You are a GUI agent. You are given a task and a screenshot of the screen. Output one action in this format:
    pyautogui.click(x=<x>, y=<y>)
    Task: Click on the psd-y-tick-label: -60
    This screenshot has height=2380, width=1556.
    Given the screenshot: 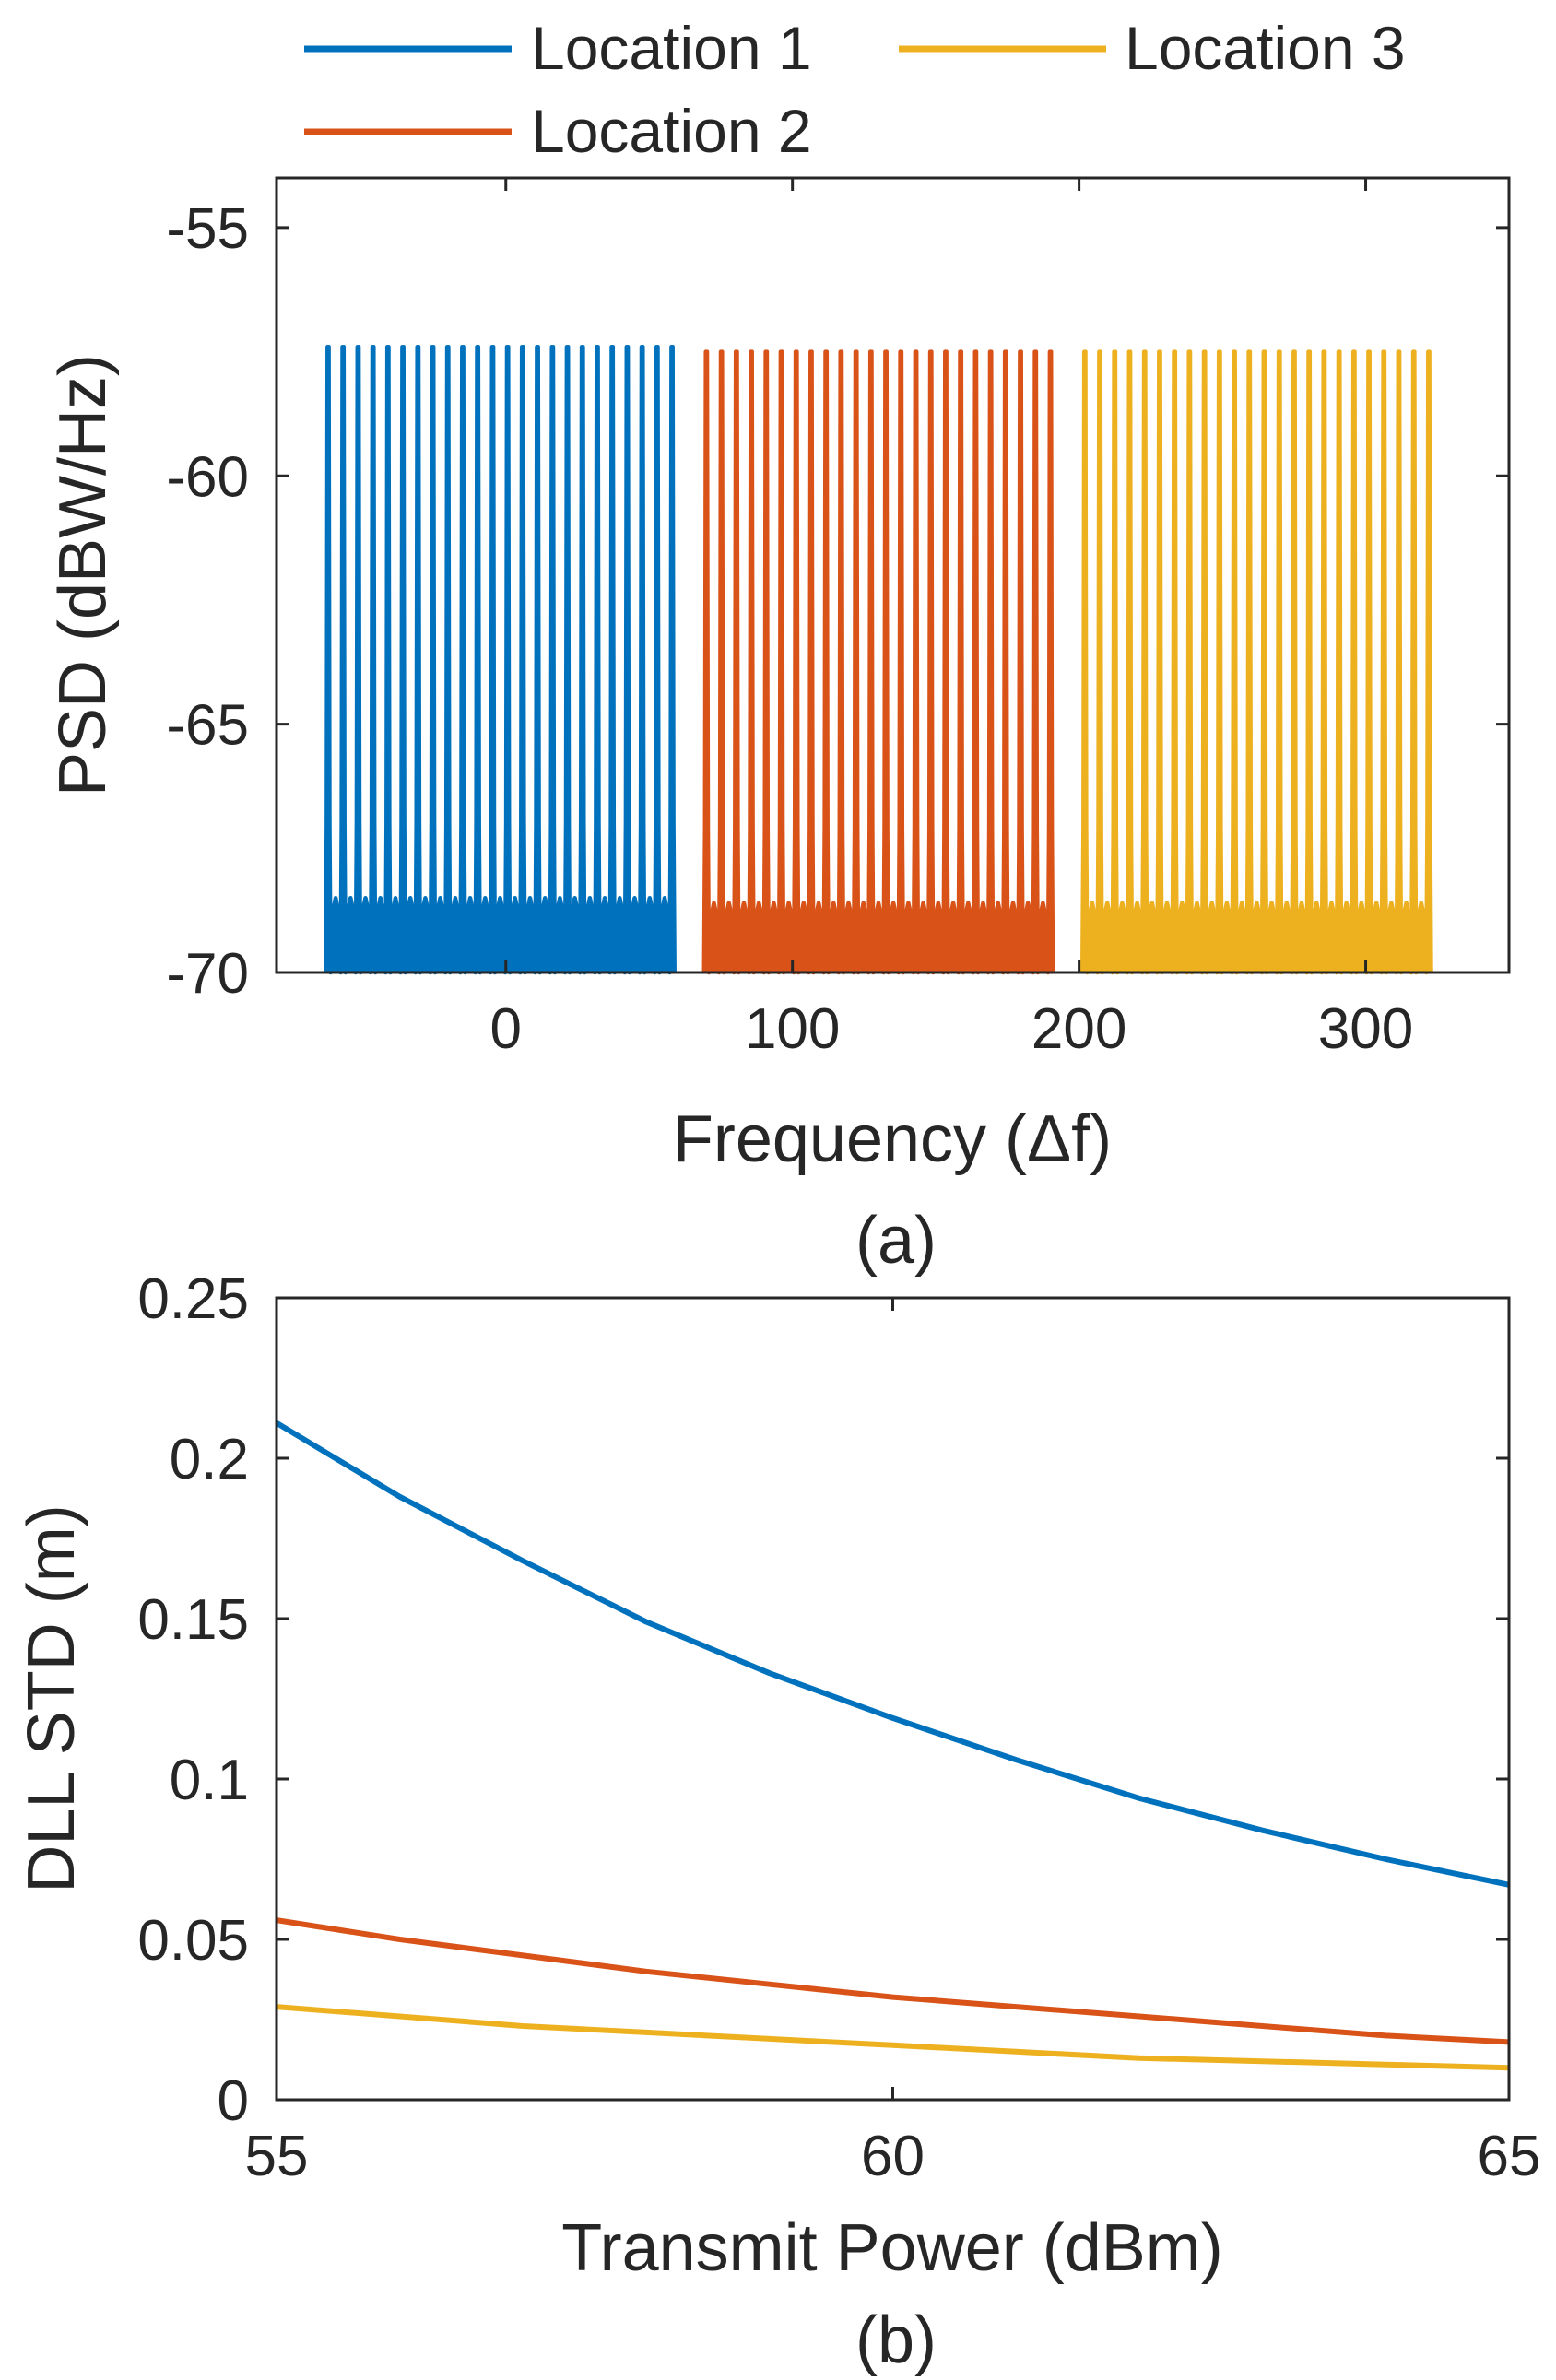 What is the action you would take?
    pyautogui.click(x=207, y=477)
    